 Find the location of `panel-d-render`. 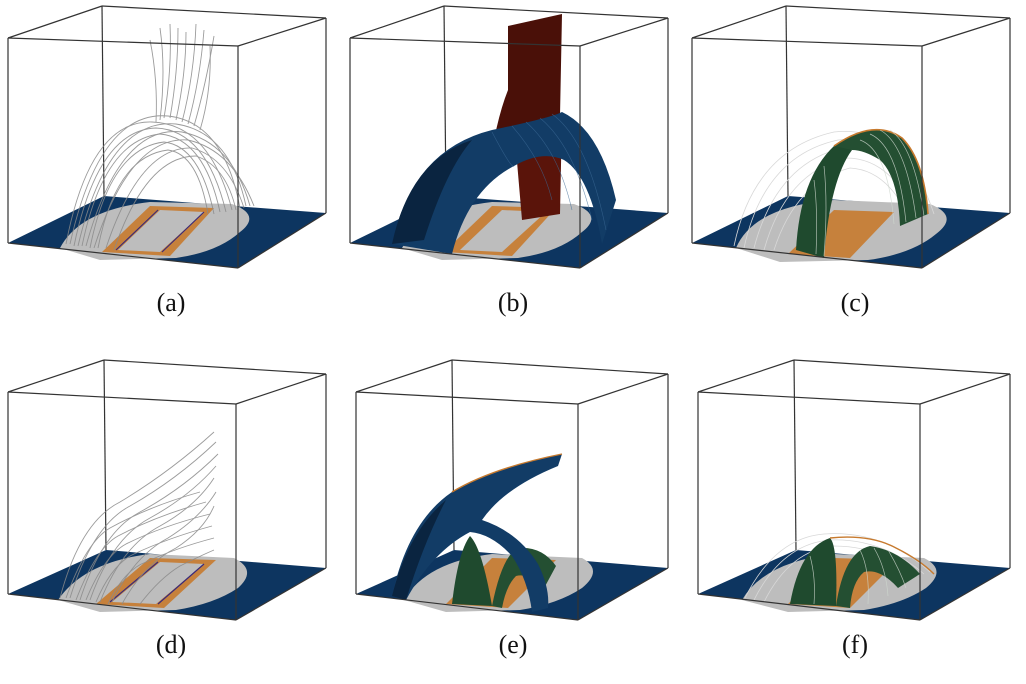

panel-d-render is located at coordinates (167, 490).